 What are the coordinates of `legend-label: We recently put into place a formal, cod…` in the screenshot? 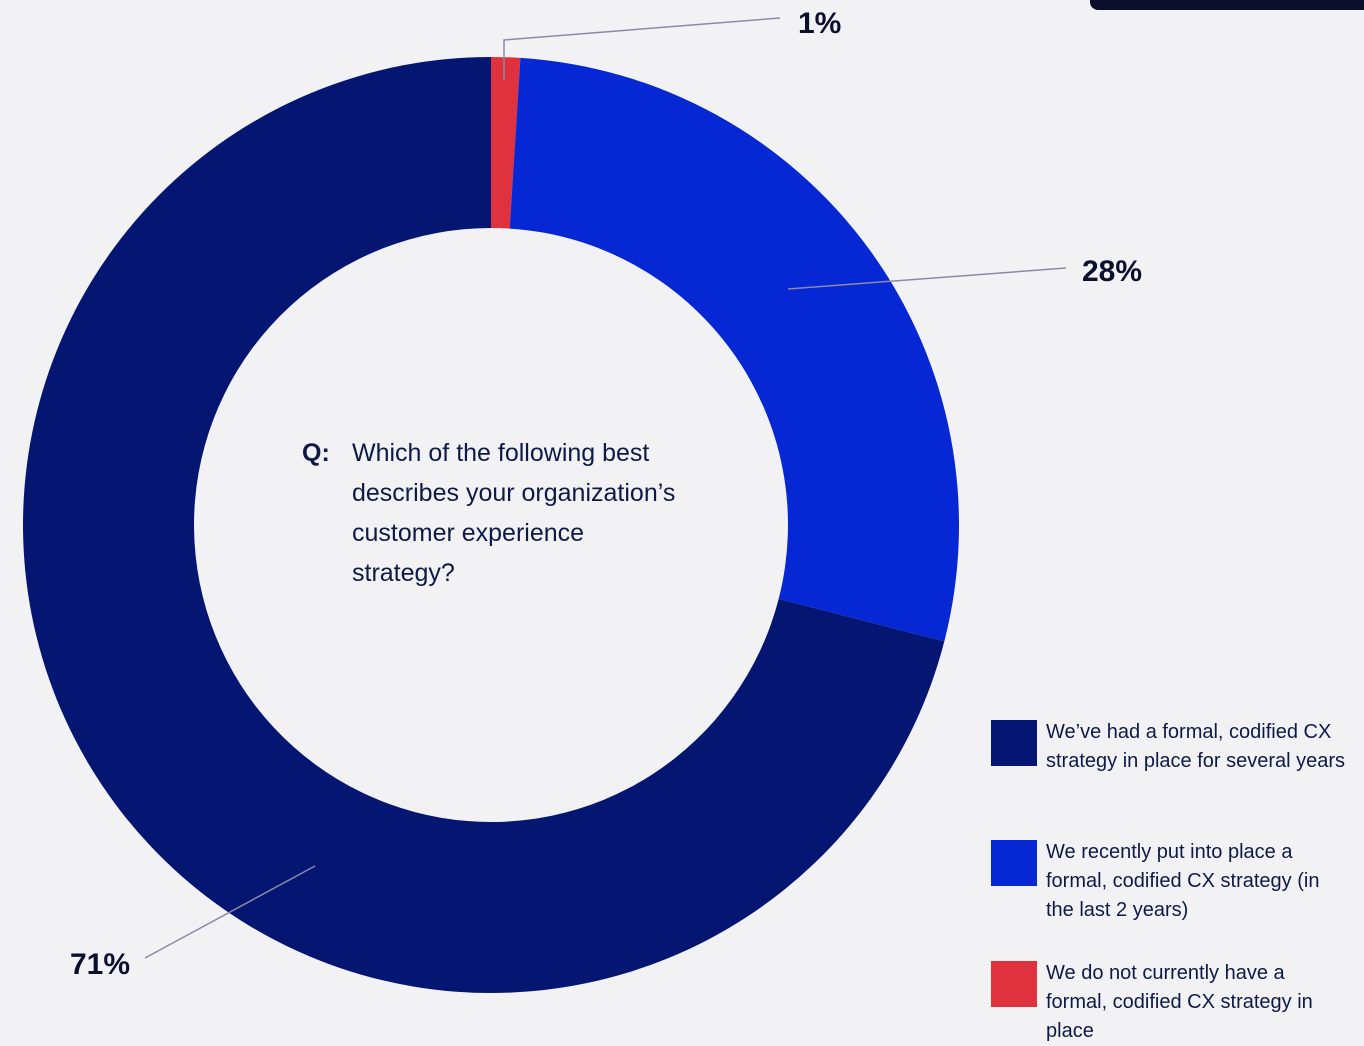 It's located at (1183, 881).